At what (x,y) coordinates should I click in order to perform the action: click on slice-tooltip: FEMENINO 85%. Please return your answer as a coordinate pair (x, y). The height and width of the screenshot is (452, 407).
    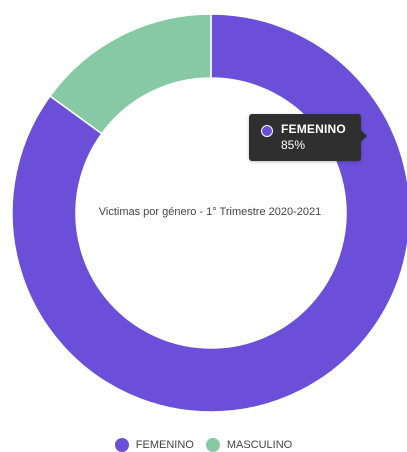
    Looking at the image, I should click on (305, 137).